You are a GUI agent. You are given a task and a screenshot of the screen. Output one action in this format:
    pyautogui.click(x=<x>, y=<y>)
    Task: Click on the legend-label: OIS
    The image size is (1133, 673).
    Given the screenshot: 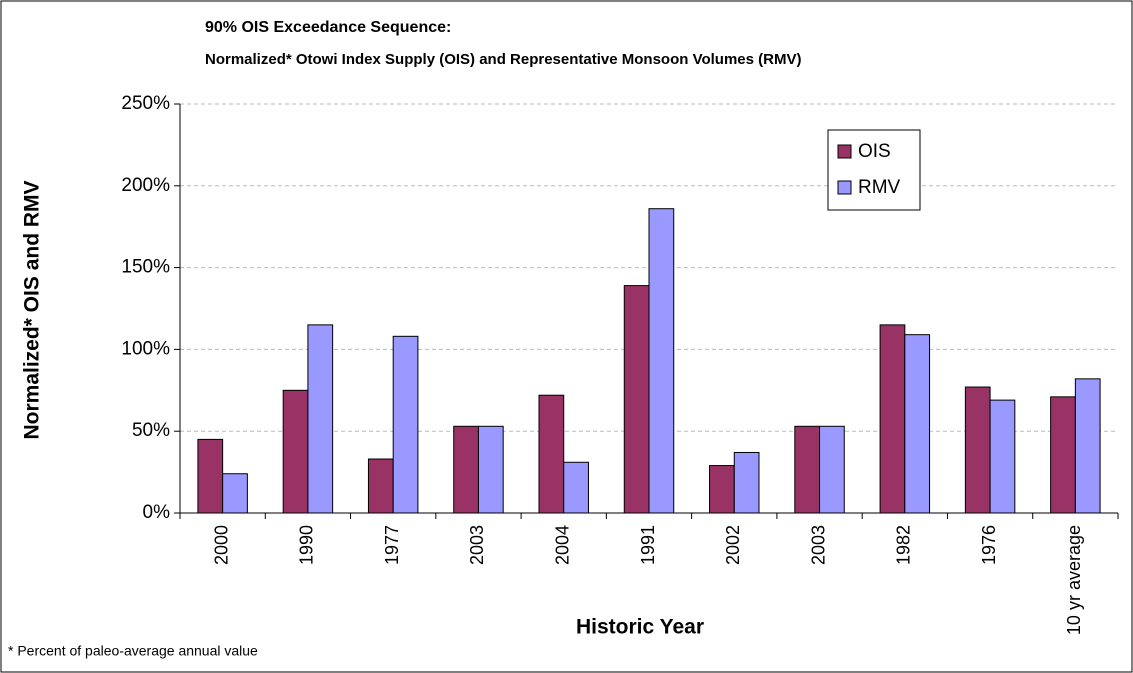 What is the action you would take?
    pyautogui.click(x=874, y=151)
    